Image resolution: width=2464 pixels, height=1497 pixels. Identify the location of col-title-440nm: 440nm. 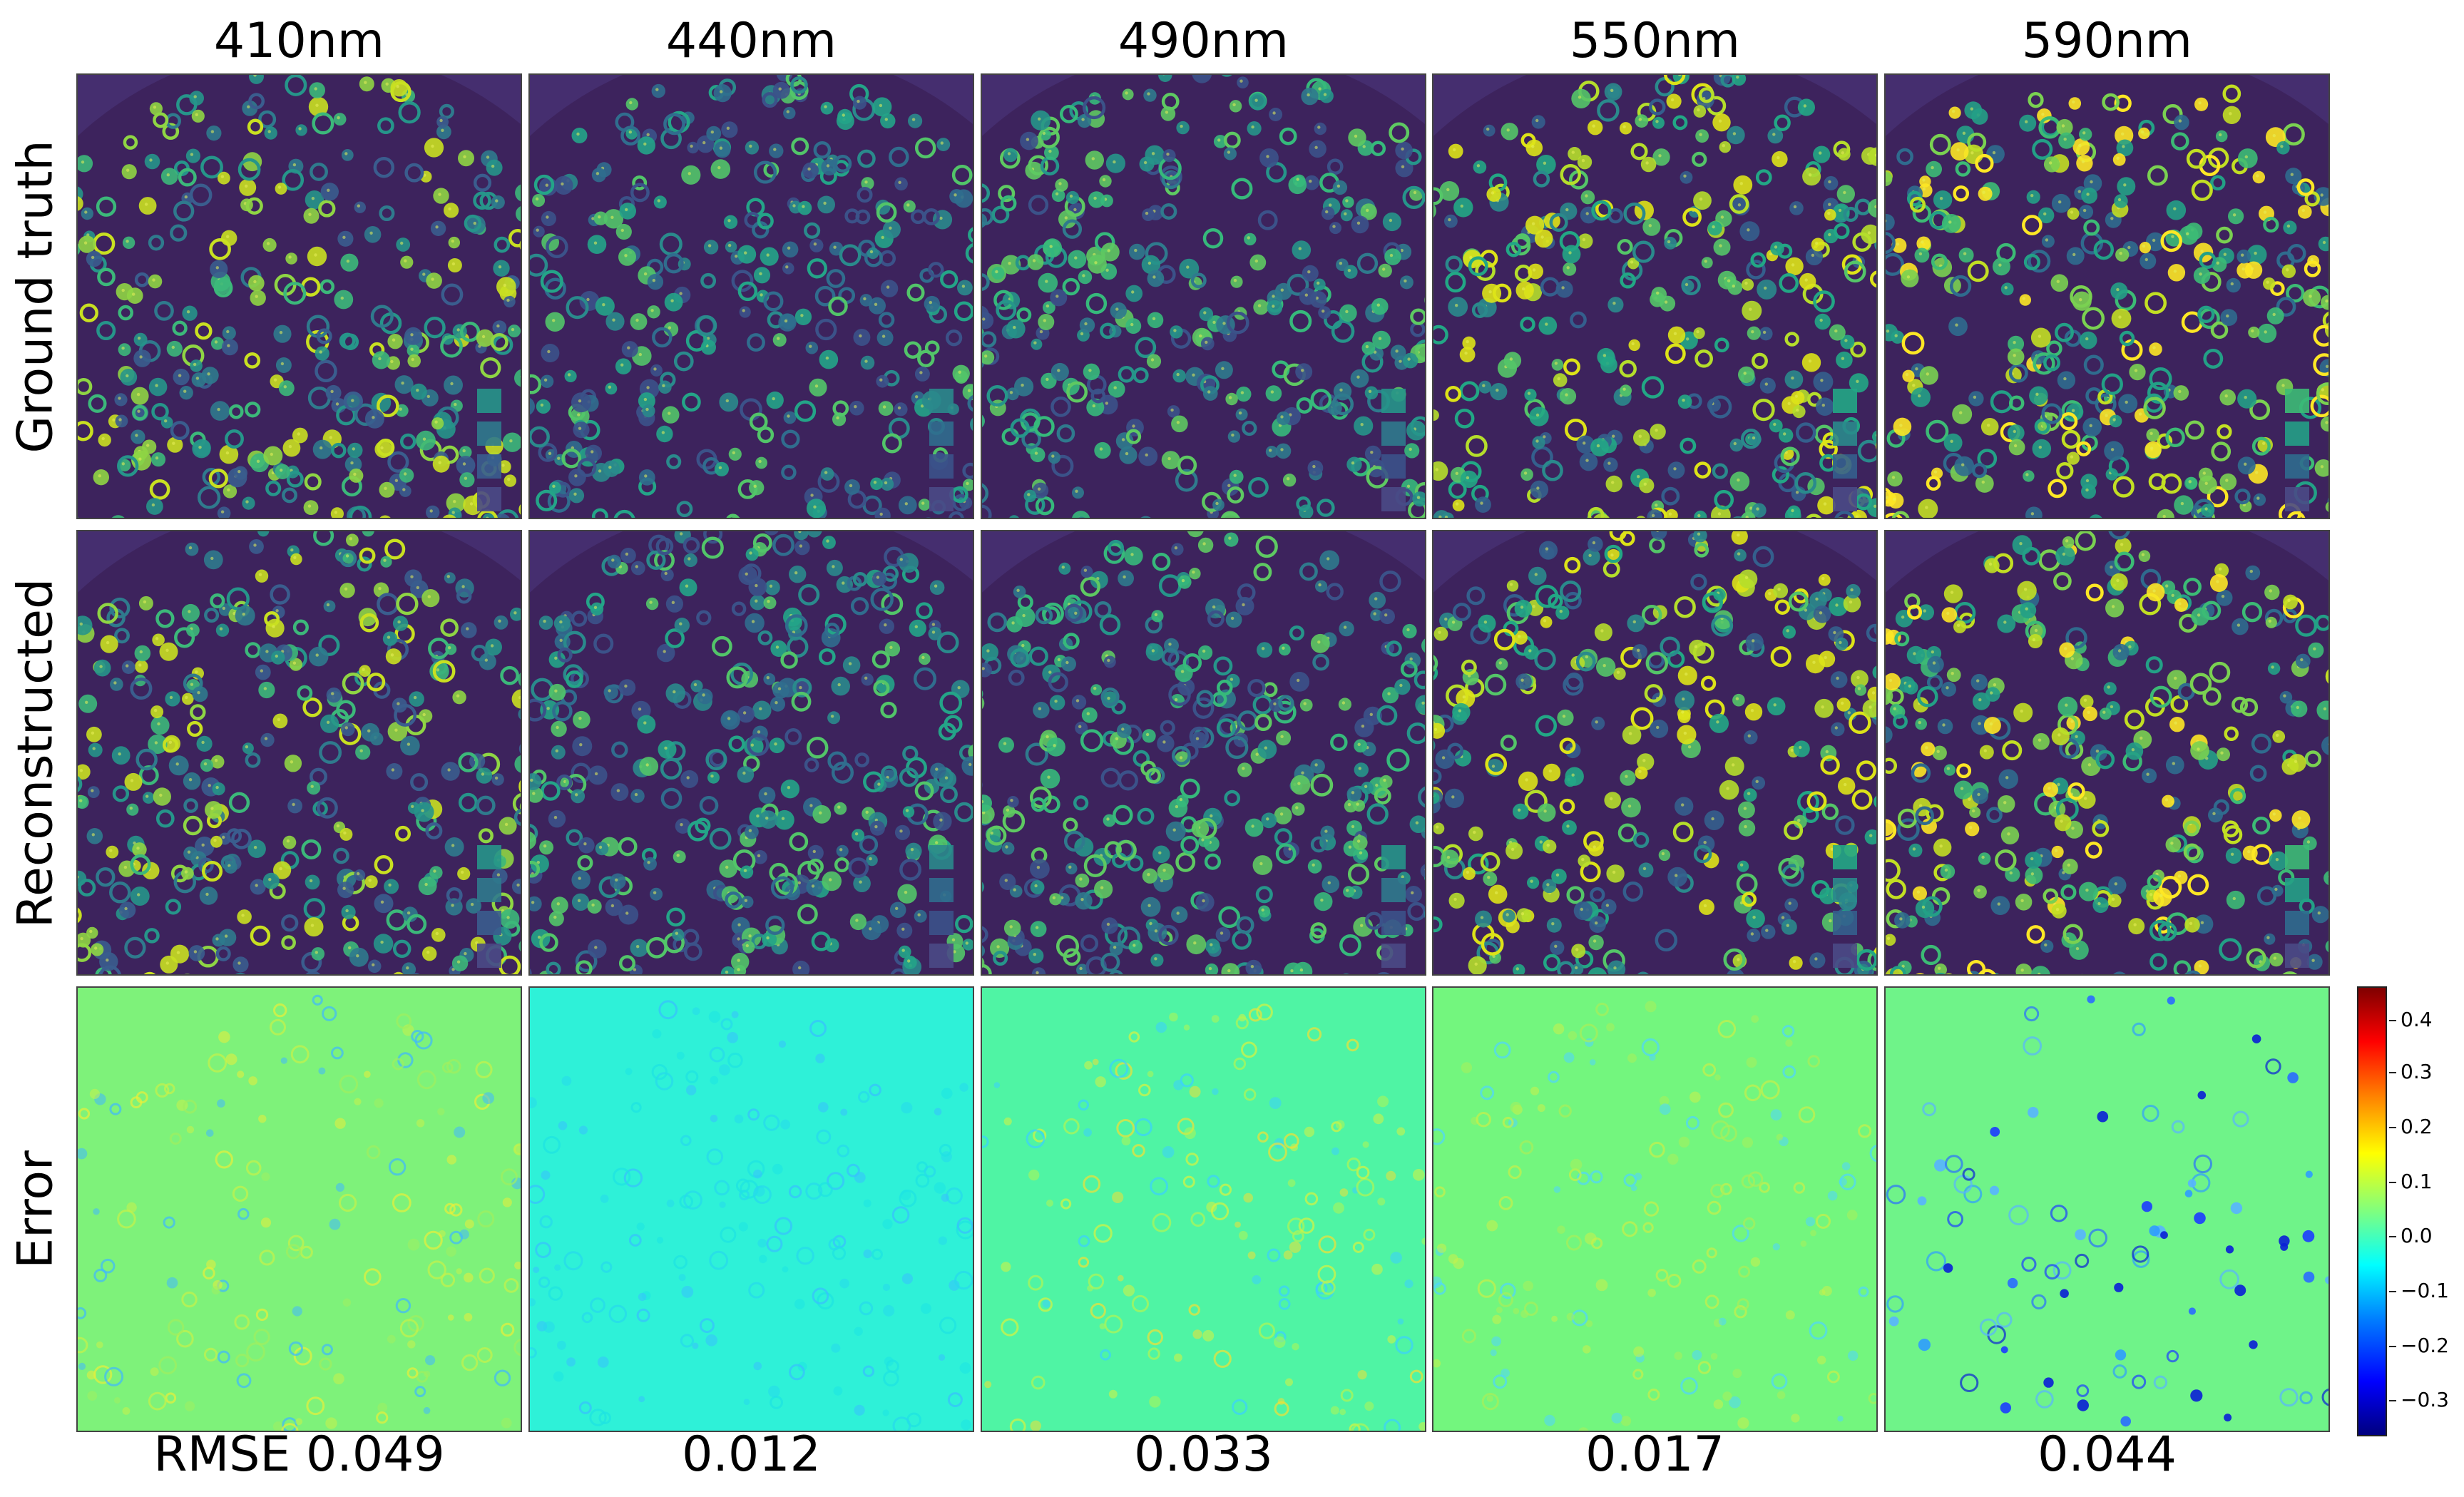
(751, 41).